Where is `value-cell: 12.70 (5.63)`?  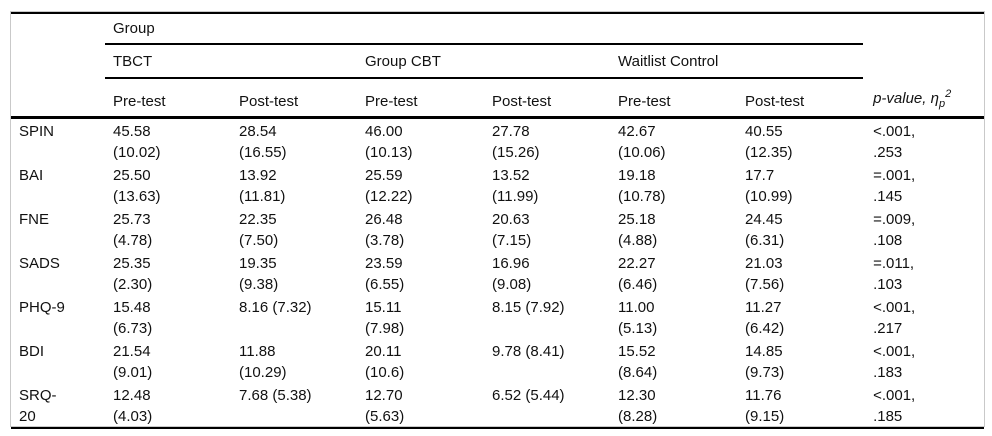
value-cell: 12.70 (5.63) is located at coordinates (385, 406).